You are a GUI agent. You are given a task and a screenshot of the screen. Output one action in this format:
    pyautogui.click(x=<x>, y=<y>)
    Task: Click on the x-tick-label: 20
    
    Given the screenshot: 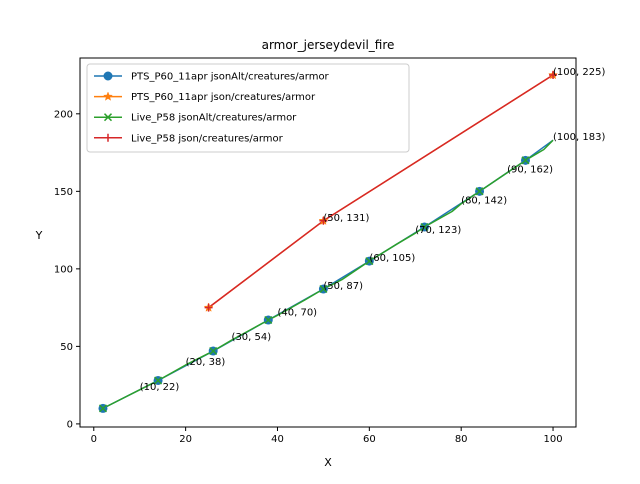 What is the action you would take?
    pyautogui.click(x=185, y=439)
    